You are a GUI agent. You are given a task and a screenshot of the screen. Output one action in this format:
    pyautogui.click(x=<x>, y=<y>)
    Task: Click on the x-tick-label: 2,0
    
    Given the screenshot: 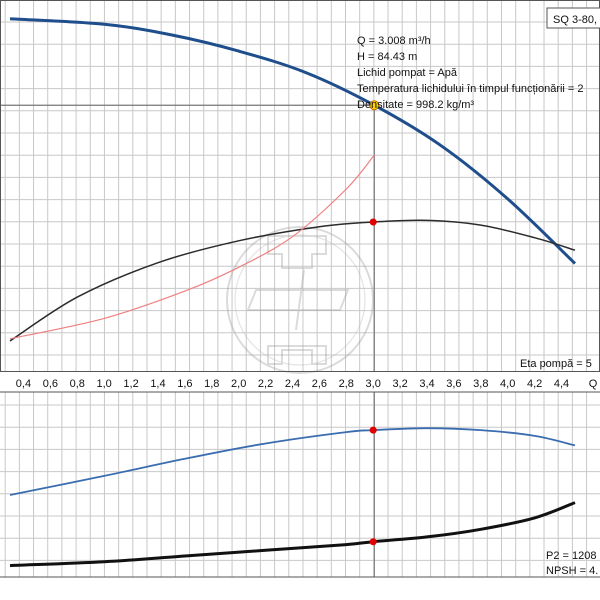 What is the action you would take?
    pyautogui.click(x=238, y=384)
    